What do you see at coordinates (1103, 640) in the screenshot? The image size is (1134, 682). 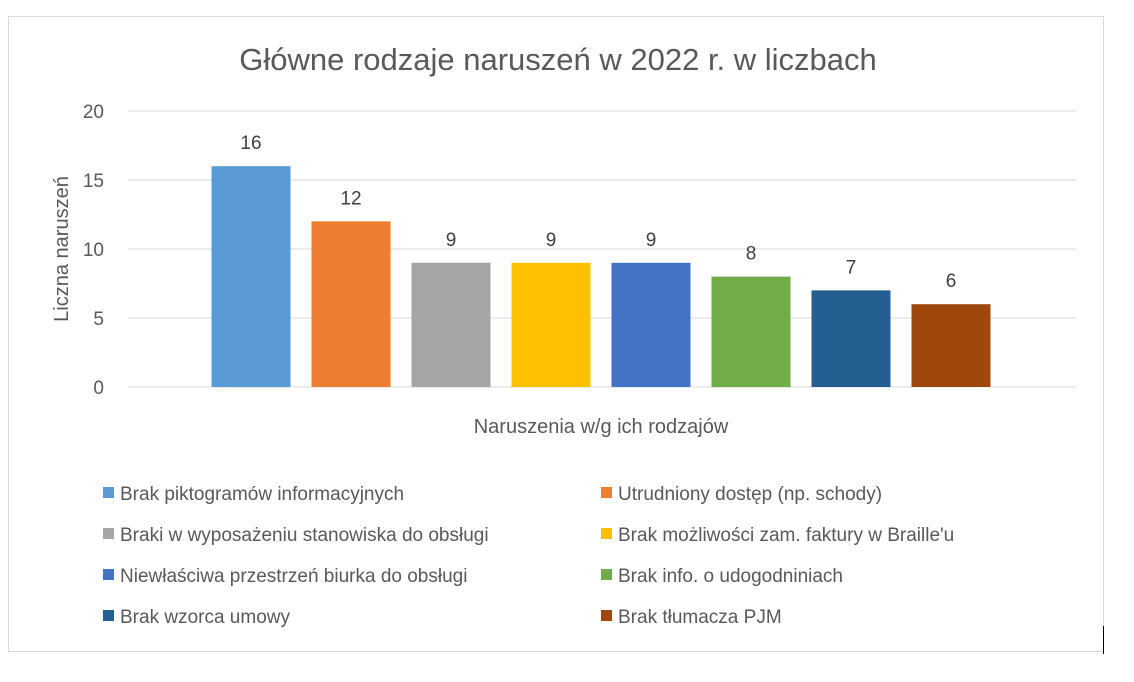 I see `edge-mark` at bounding box center [1103, 640].